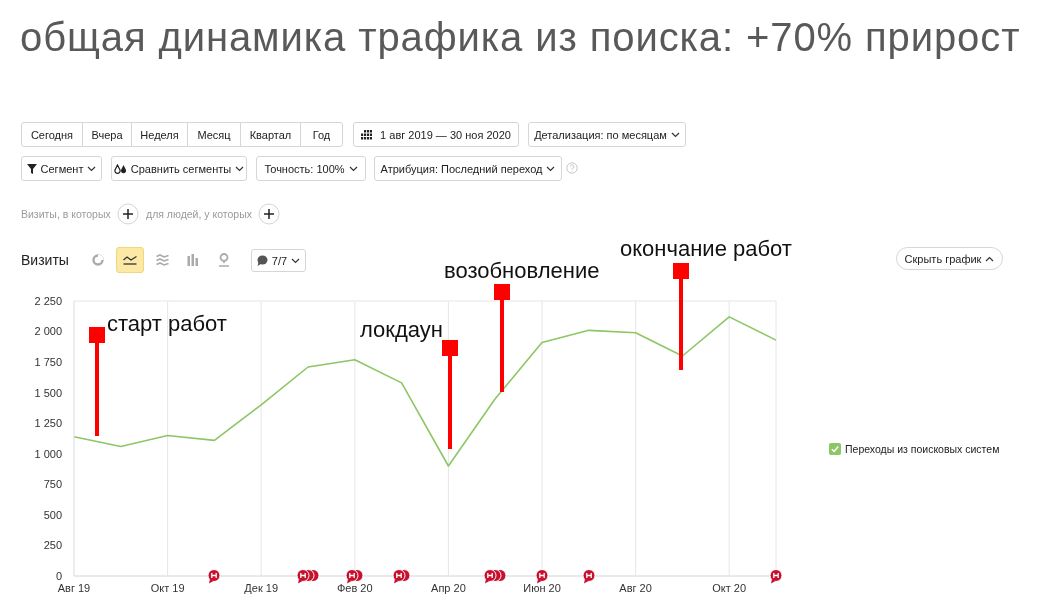 The width and height of the screenshot is (1040, 609). I want to click on tab-button: Сегодня, so click(52, 134).